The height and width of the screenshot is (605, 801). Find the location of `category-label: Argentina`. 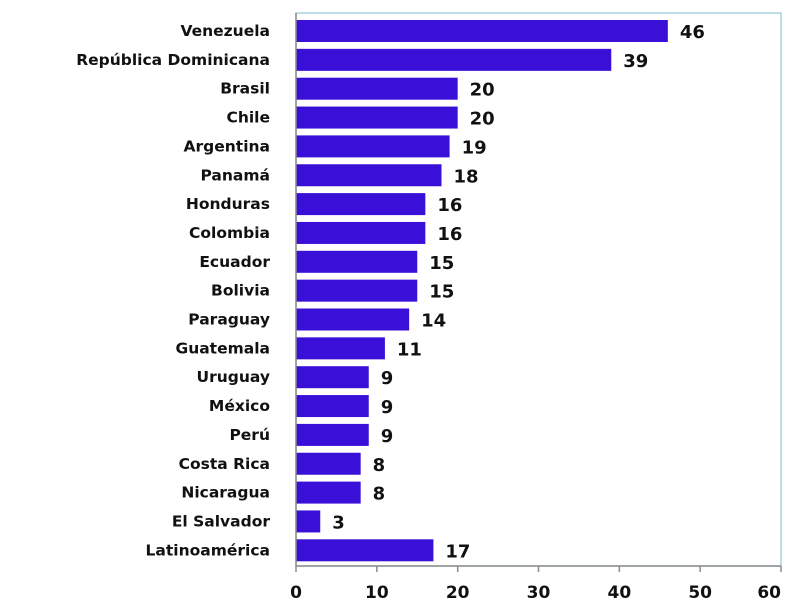

category-label: Argentina is located at coordinates (227, 146).